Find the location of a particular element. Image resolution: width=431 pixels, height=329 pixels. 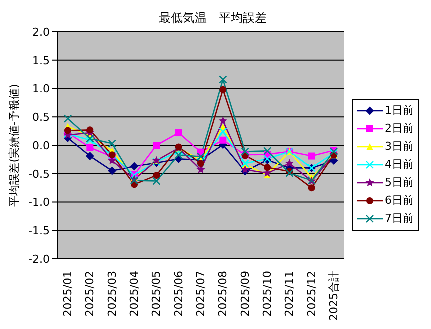

y-tick-label: 0.5 is located at coordinates (41, 117).